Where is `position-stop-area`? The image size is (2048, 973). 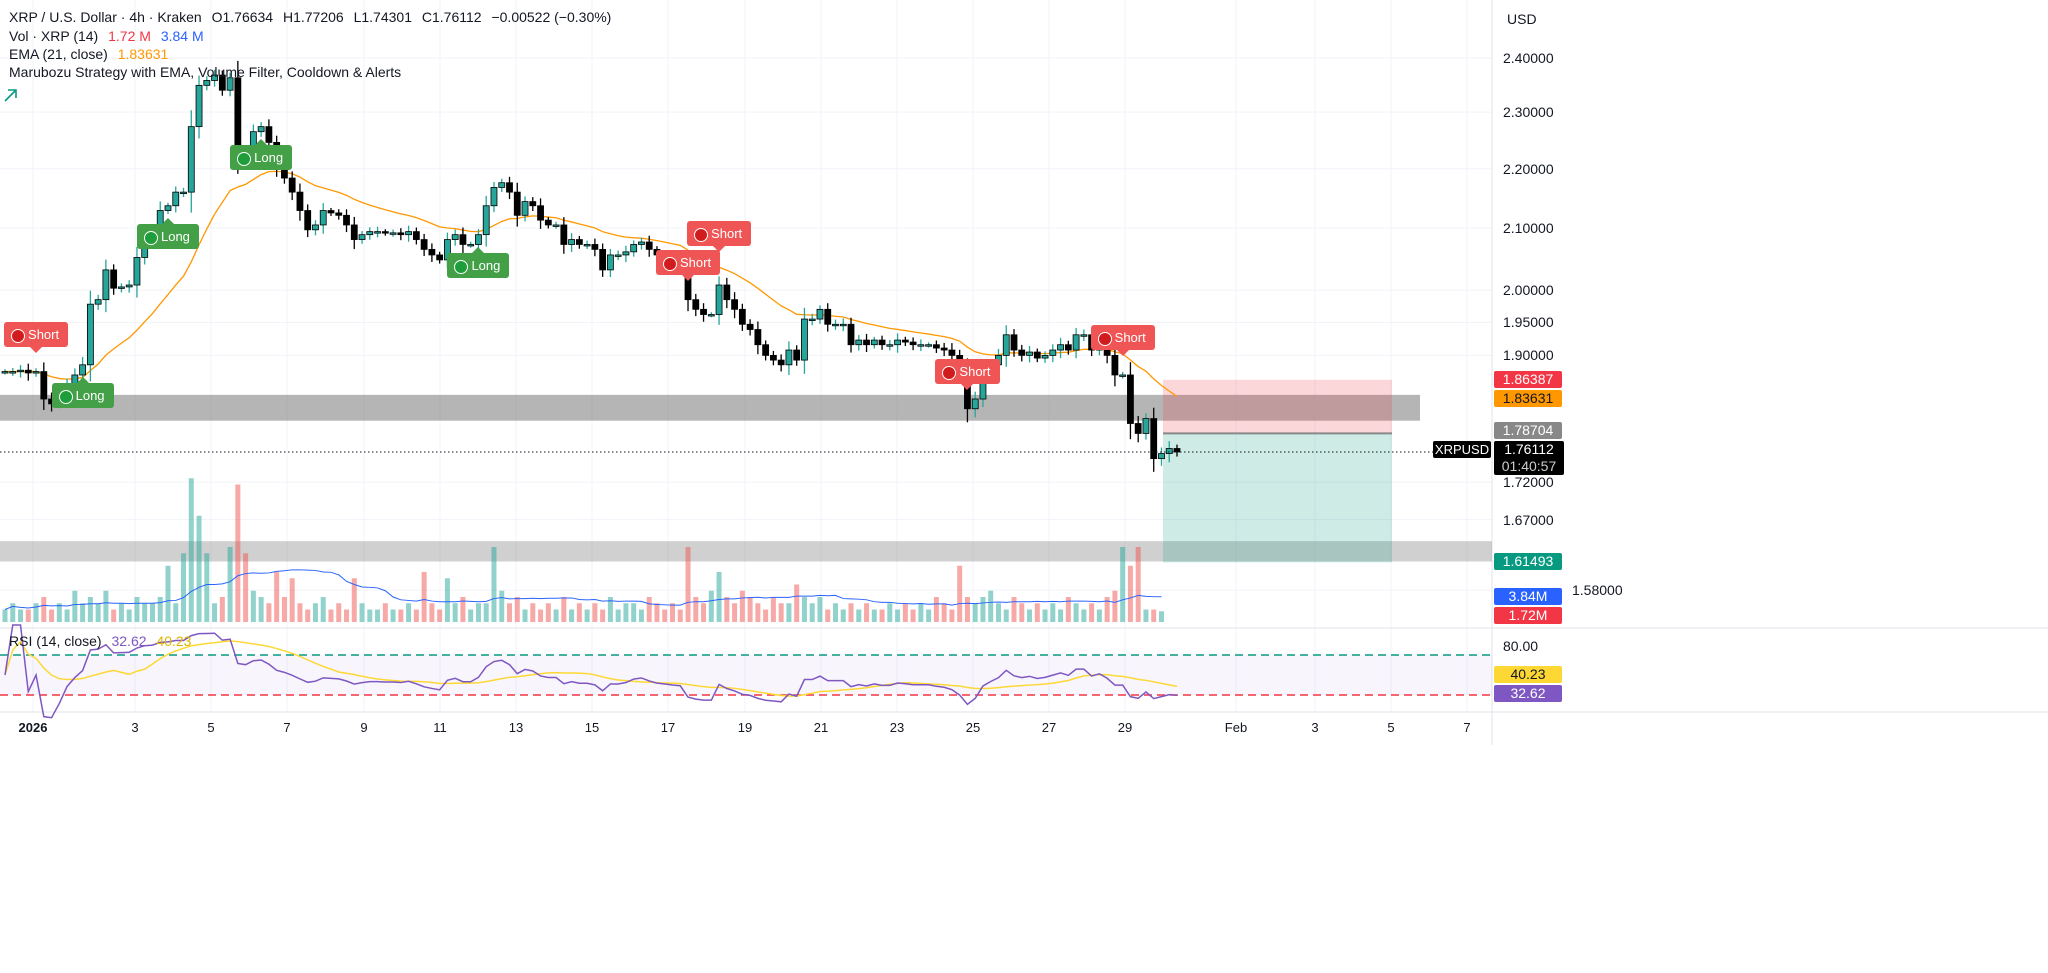
position-stop-area is located at coordinates (1277, 406).